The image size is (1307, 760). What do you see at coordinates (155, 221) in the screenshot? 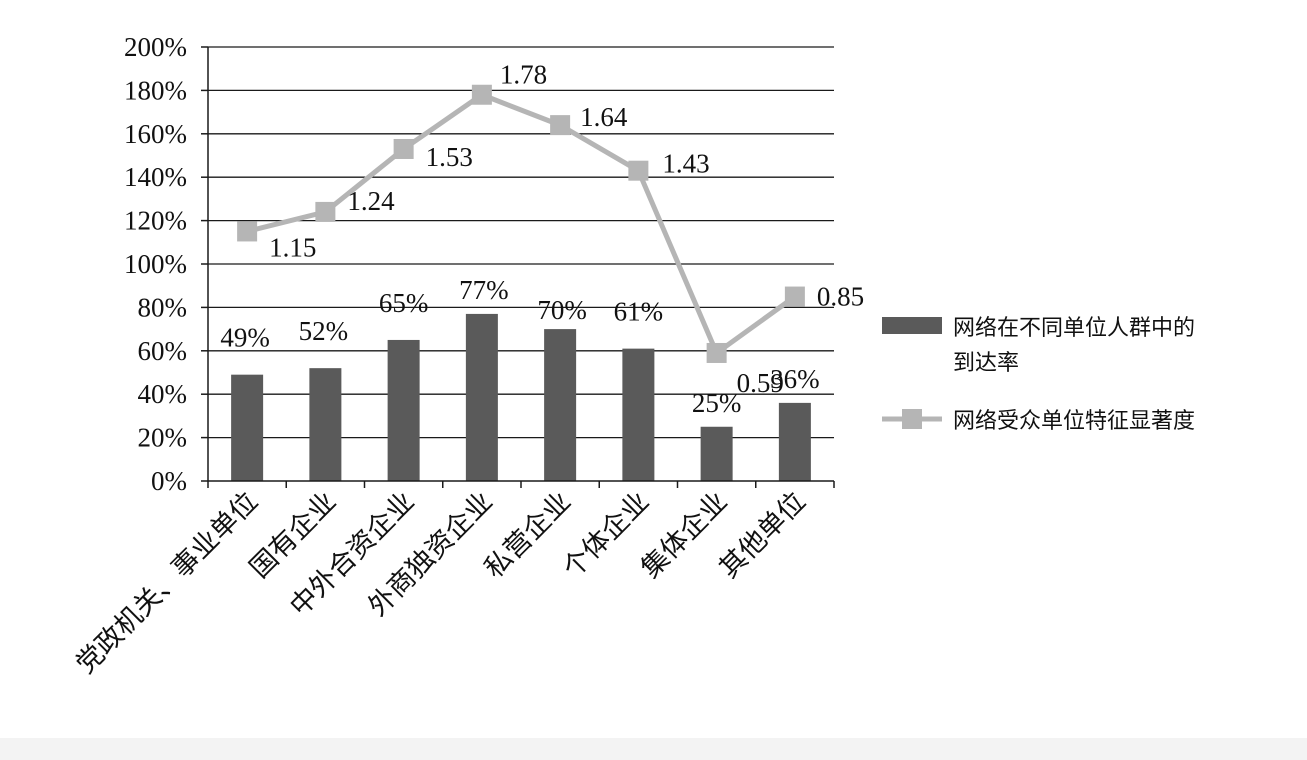
I see `y-tick-label: 120%` at bounding box center [155, 221].